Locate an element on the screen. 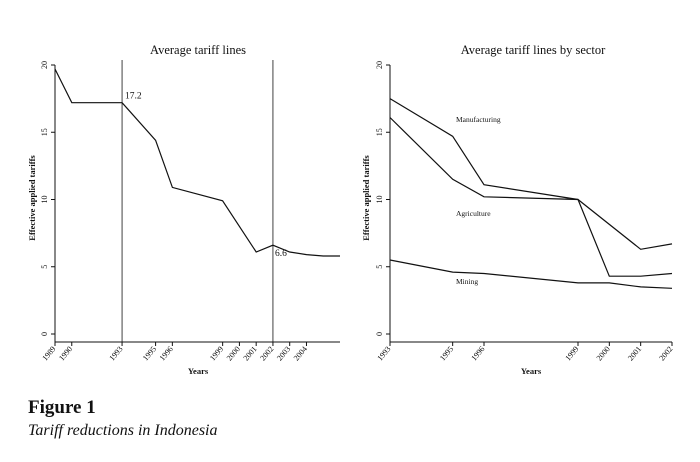 The height and width of the screenshot is (462, 700). series-line-agriculture is located at coordinates (531, 197).